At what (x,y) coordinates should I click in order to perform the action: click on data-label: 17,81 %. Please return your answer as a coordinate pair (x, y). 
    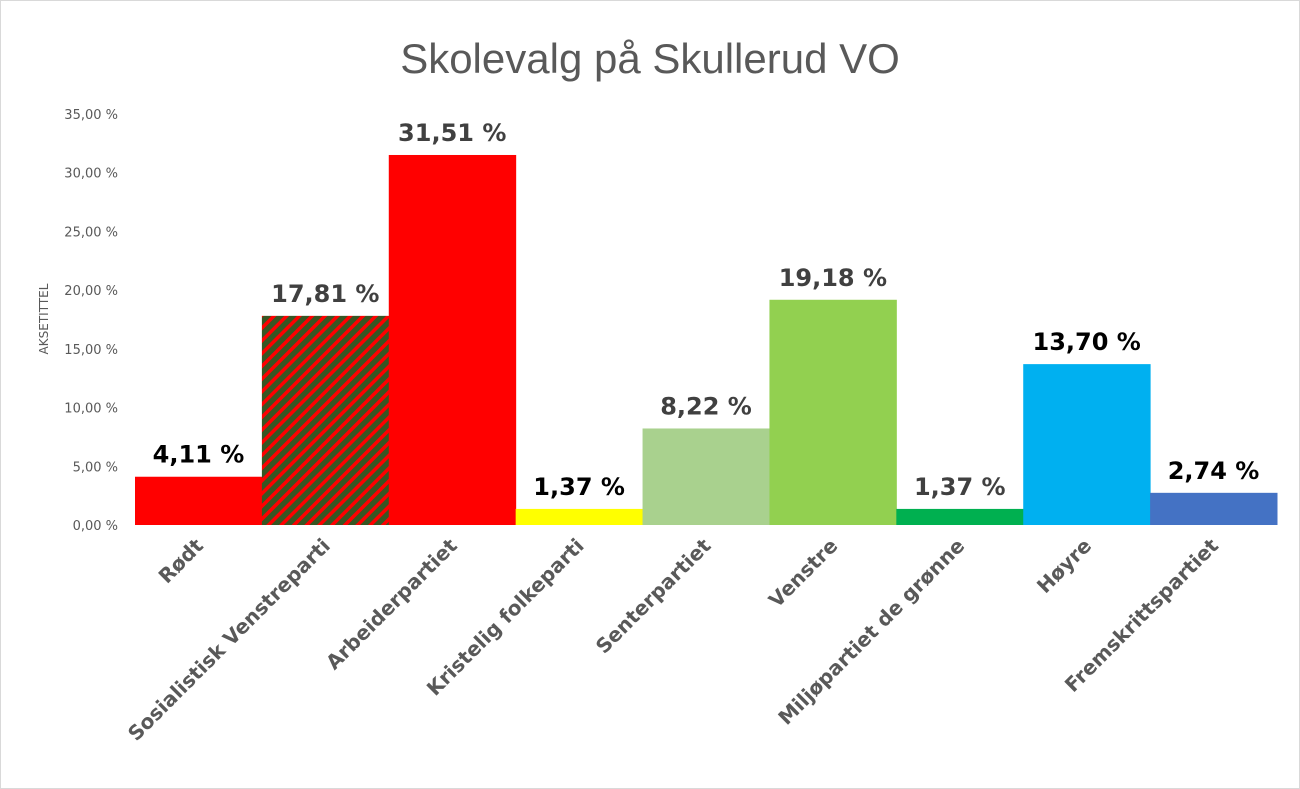
    Looking at the image, I should click on (325, 294).